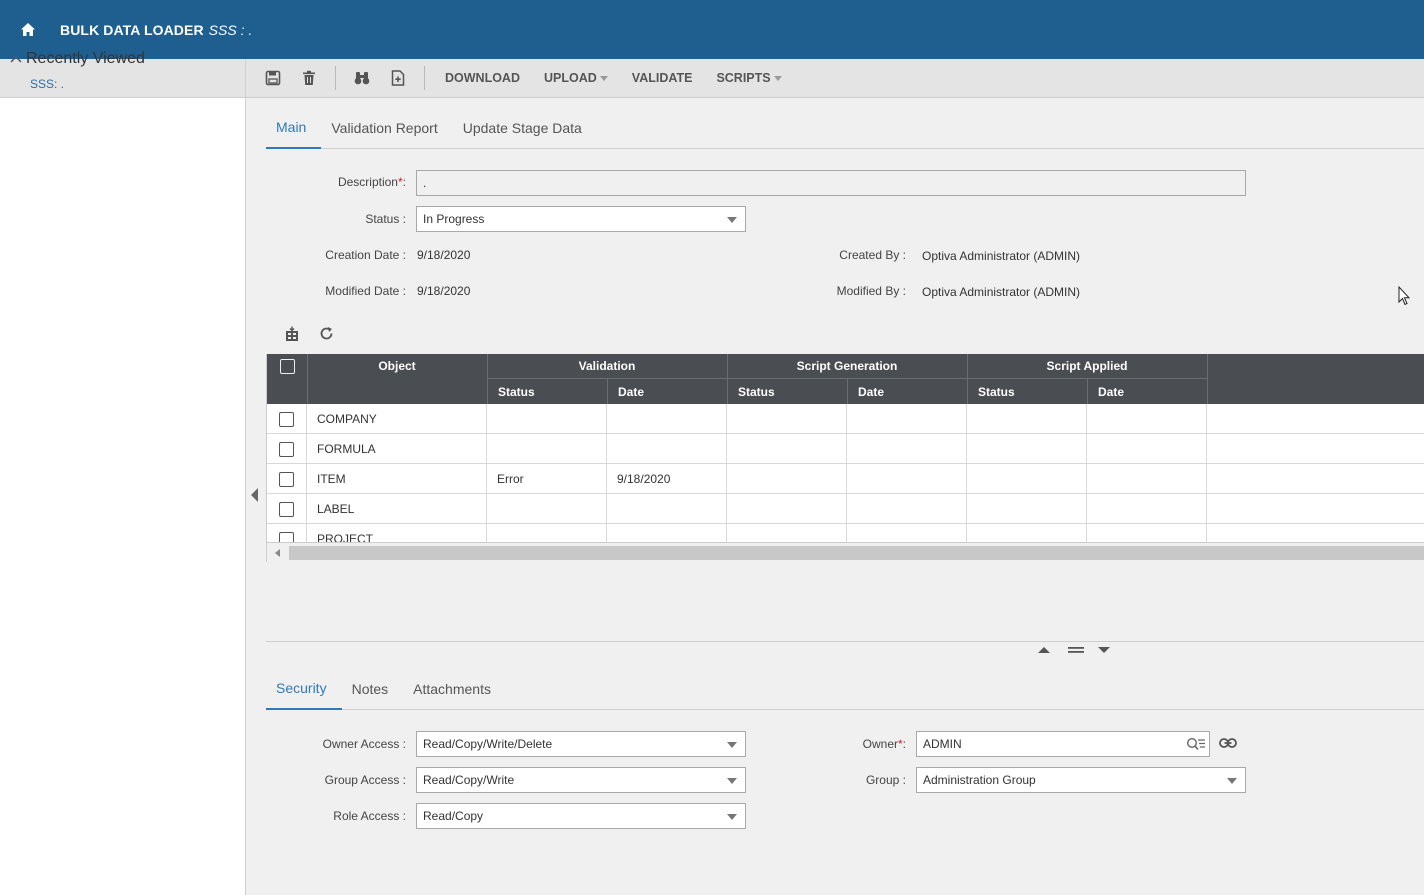  I want to click on upload-button: UPLOAD, so click(576, 78).